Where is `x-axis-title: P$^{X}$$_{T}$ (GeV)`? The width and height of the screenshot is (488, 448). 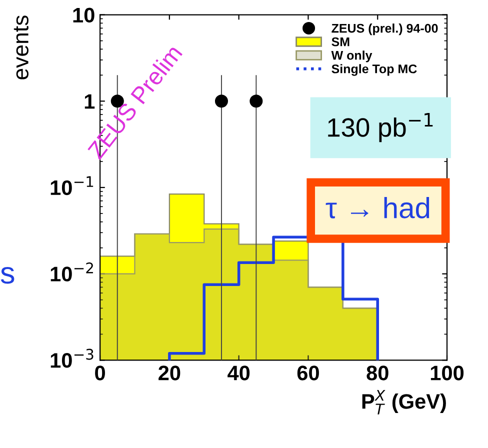 x-axis-title: P$^{X}$$_{T}$ (GeV) is located at coordinates (404, 402).